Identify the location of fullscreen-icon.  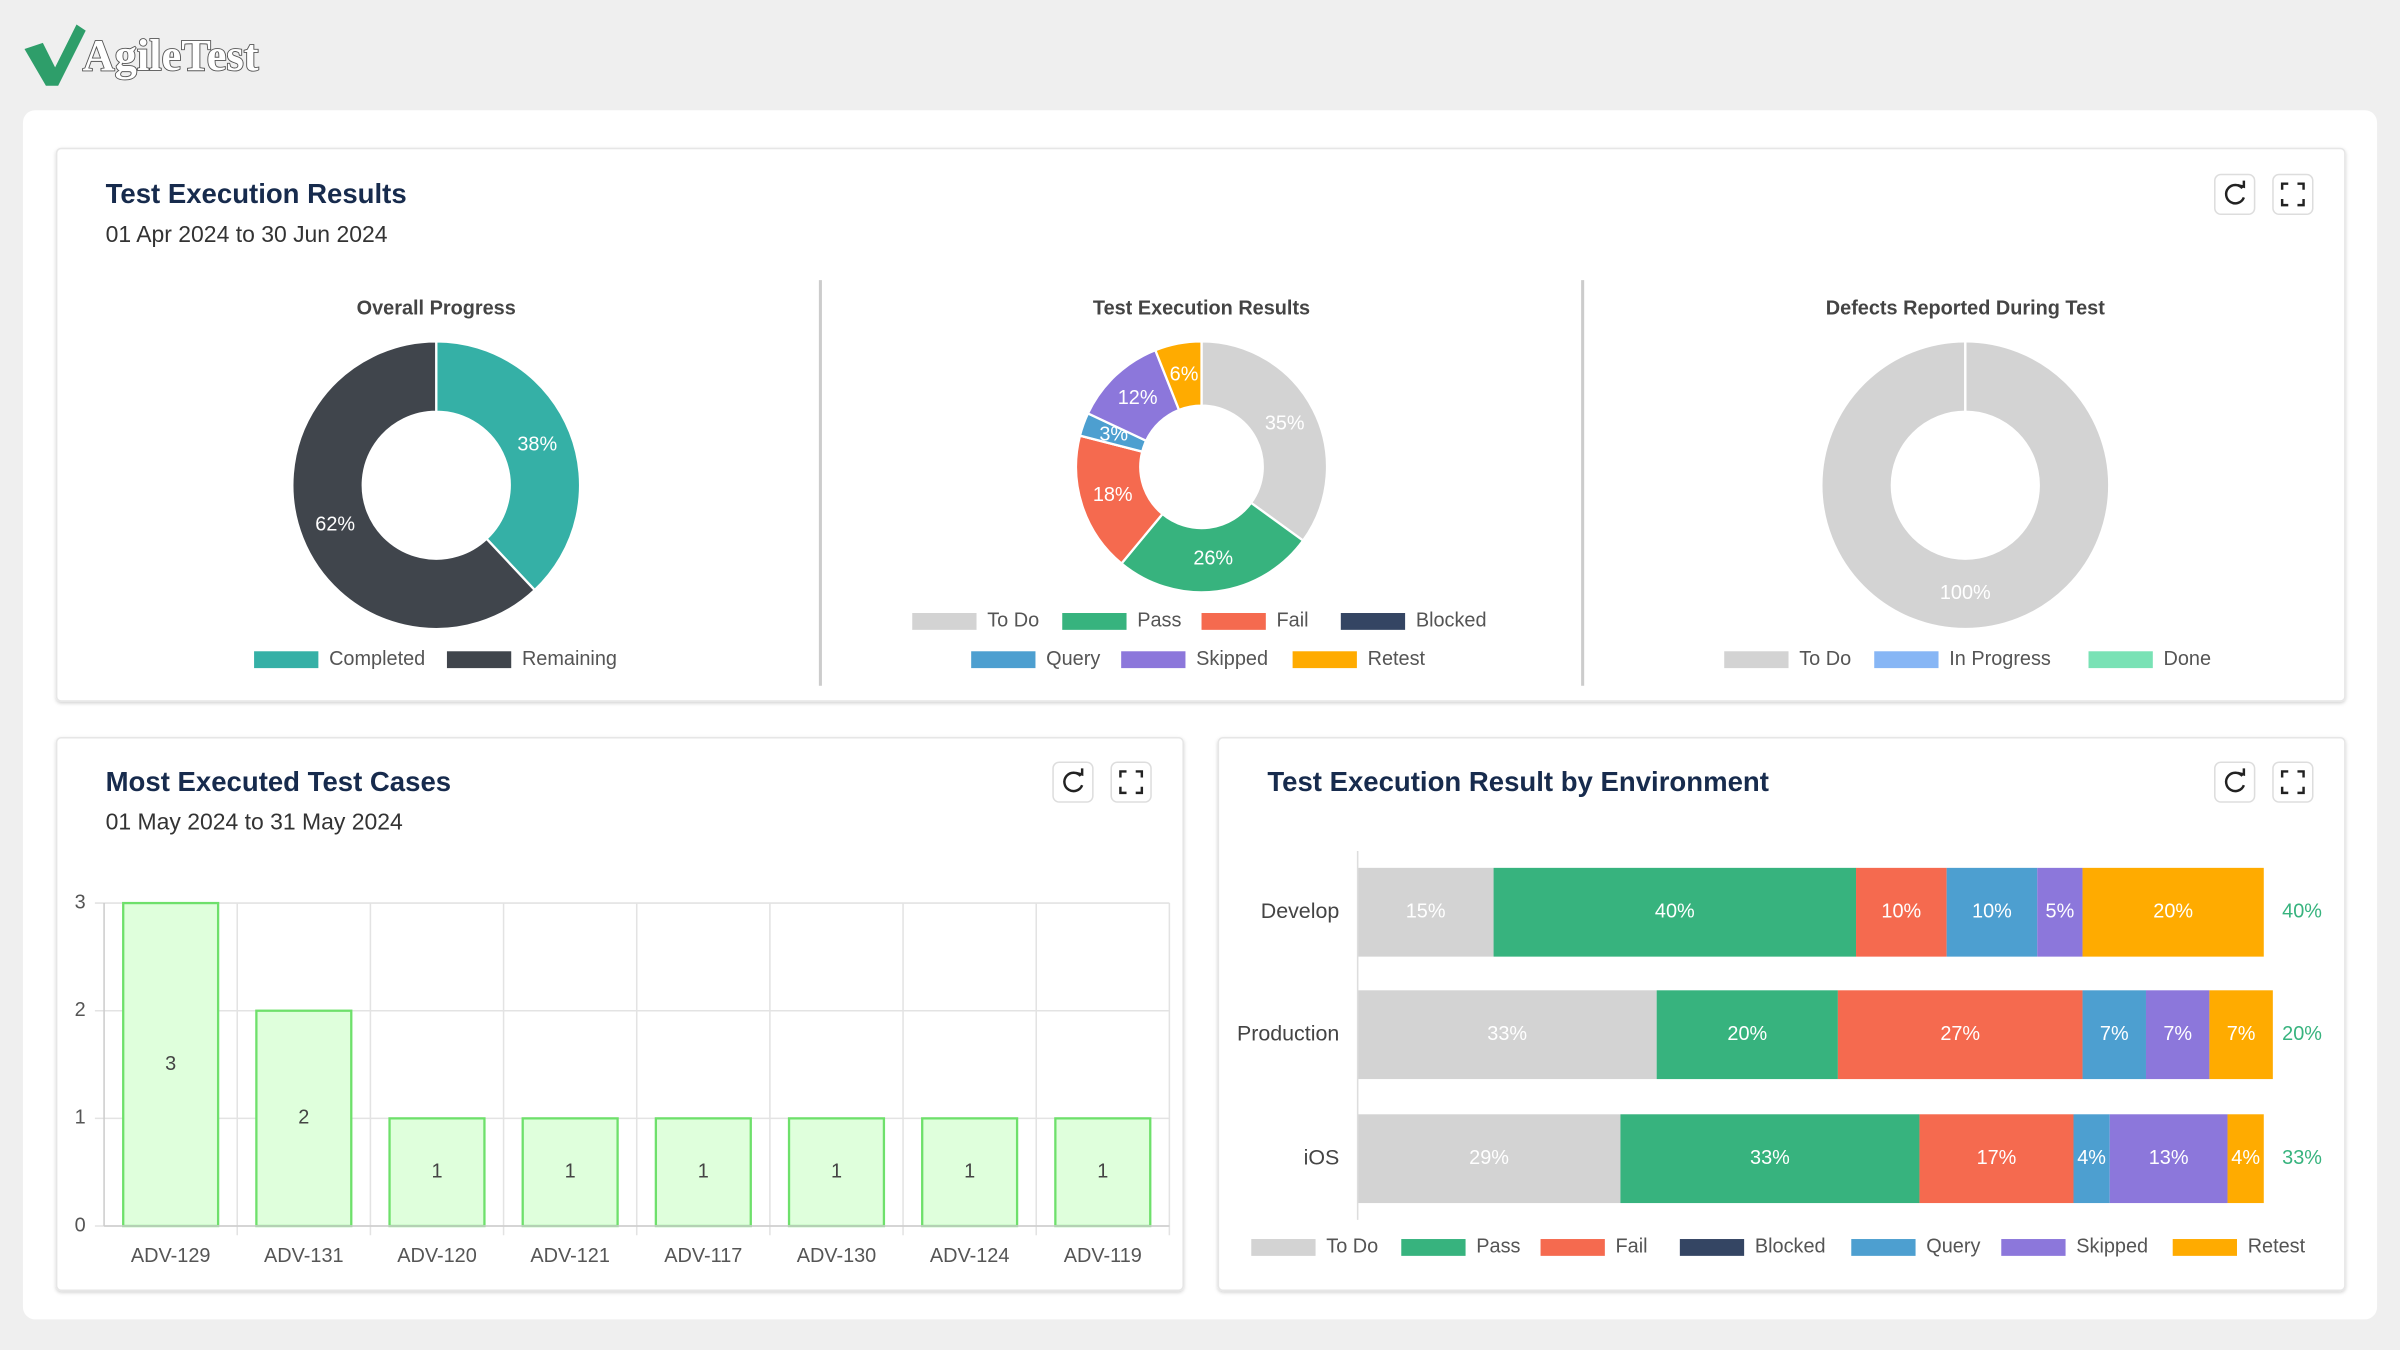
(2292, 782).